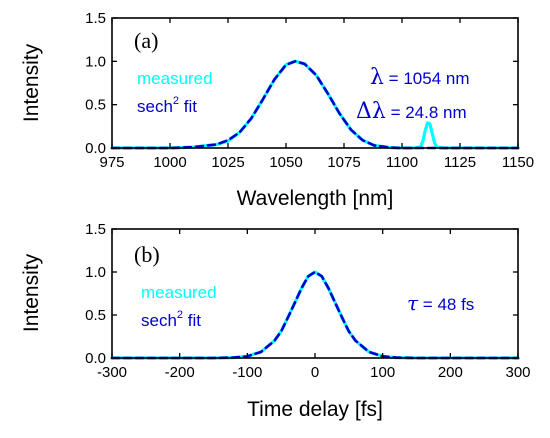 The height and width of the screenshot is (438, 550). Describe the element at coordinates (192, 320) in the screenshot. I see `panel-b-legend-fit-suffix: fit` at that location.